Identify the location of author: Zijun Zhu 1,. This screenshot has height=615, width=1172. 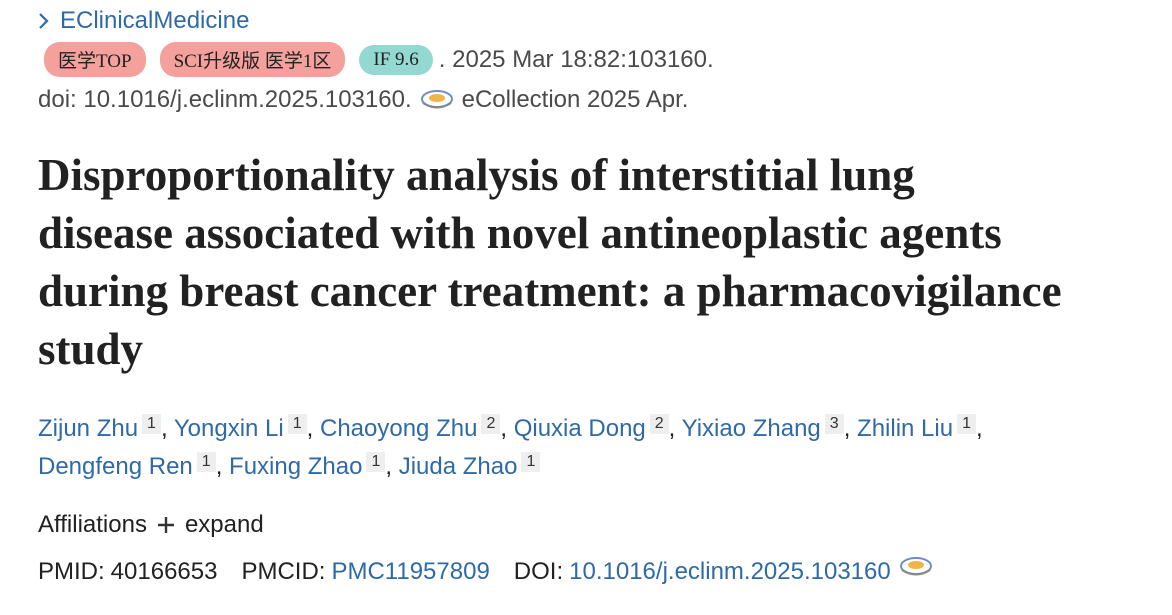
(103, 428).